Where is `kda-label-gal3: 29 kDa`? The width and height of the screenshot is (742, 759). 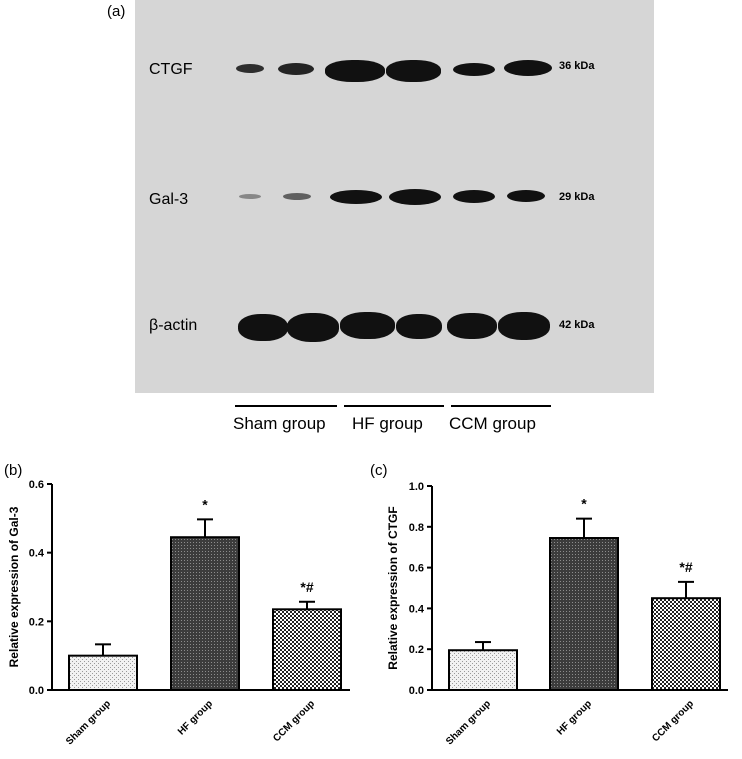 kda-label-gal3: 29 kDa is located at coordinates (577, 197).